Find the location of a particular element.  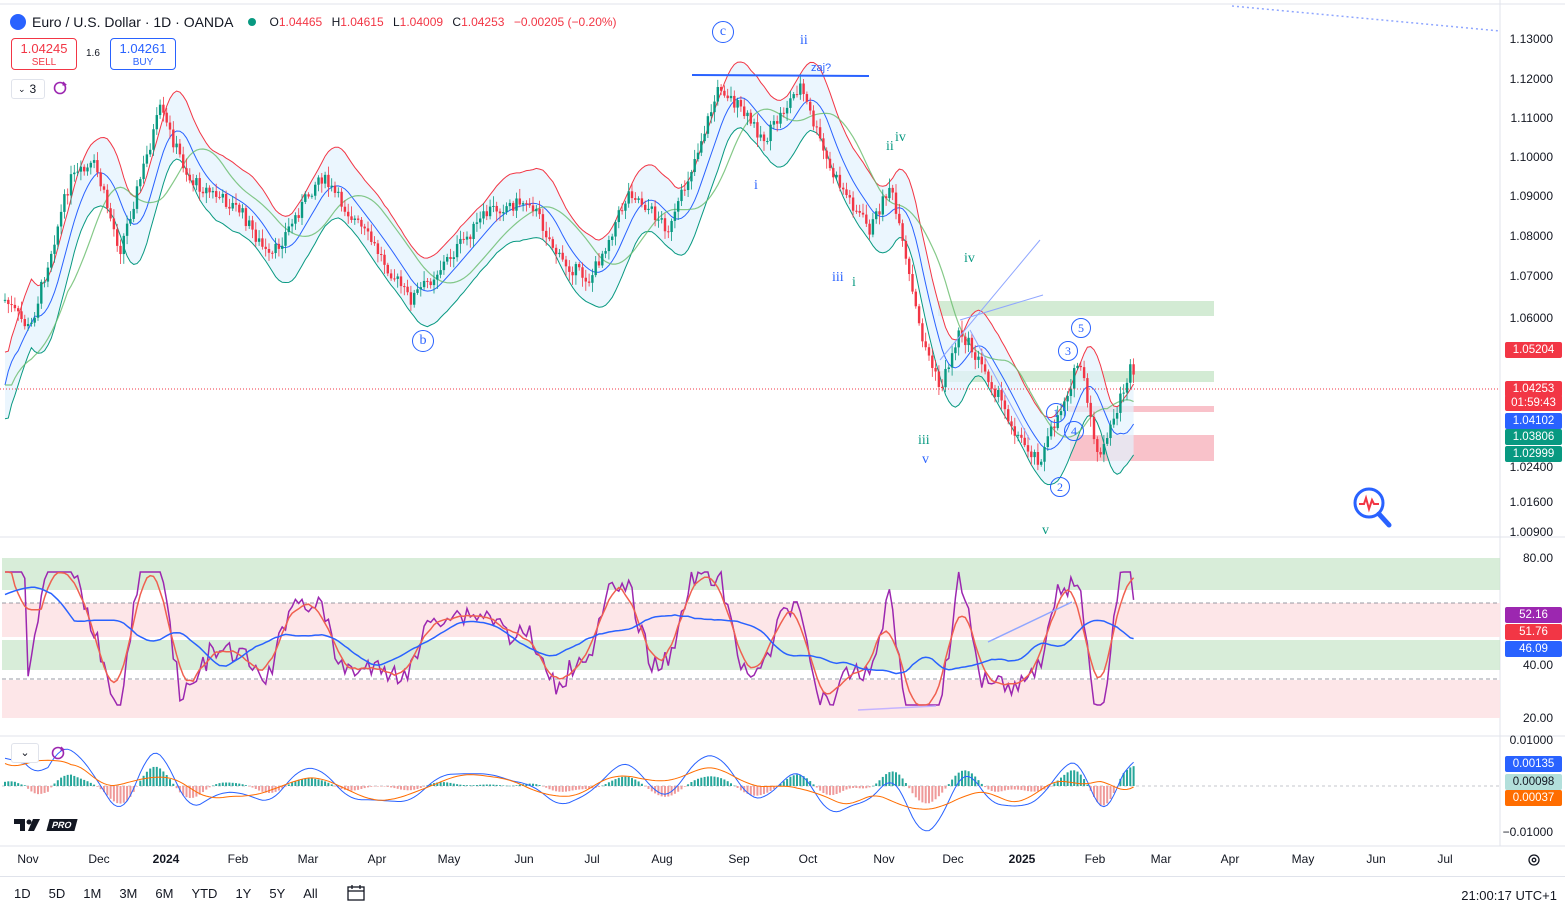

wave-label-v-jan: v is located at coordinates (1045, 530).